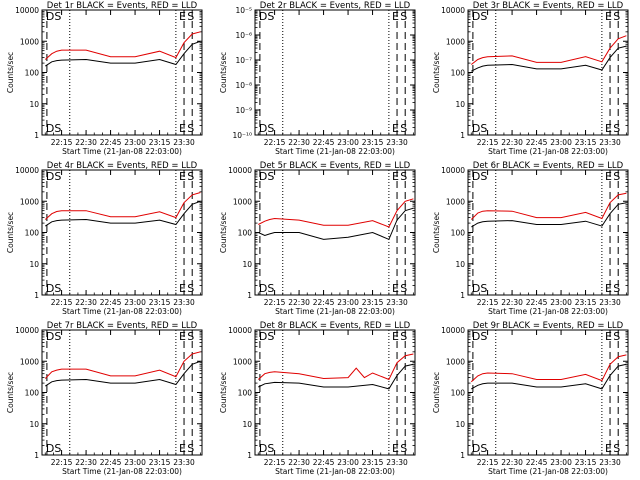  Describe the element at coordinates (249, 455) in the screenshot. I see `y-tick-label: 1` at that location.